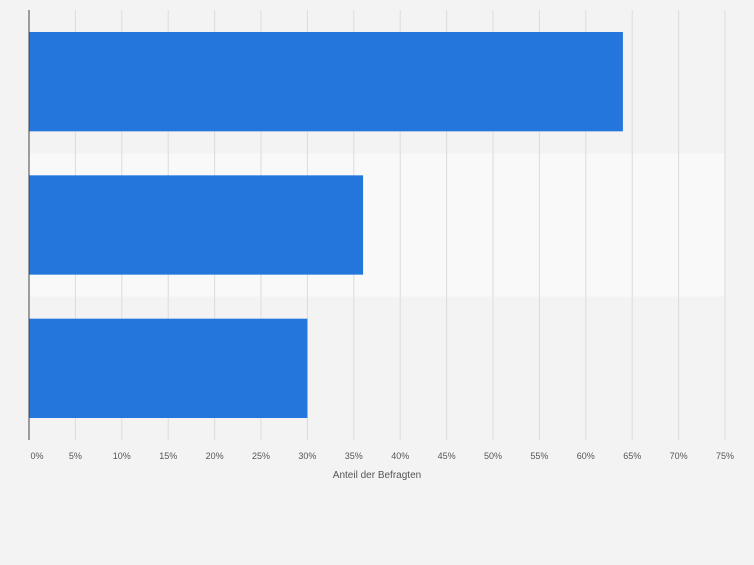 The height and width of the screenshot is (565, 754). Describe the element at coordinates (632, 456) in the screenshot. I see `x-tick-label: 65%` at that location.